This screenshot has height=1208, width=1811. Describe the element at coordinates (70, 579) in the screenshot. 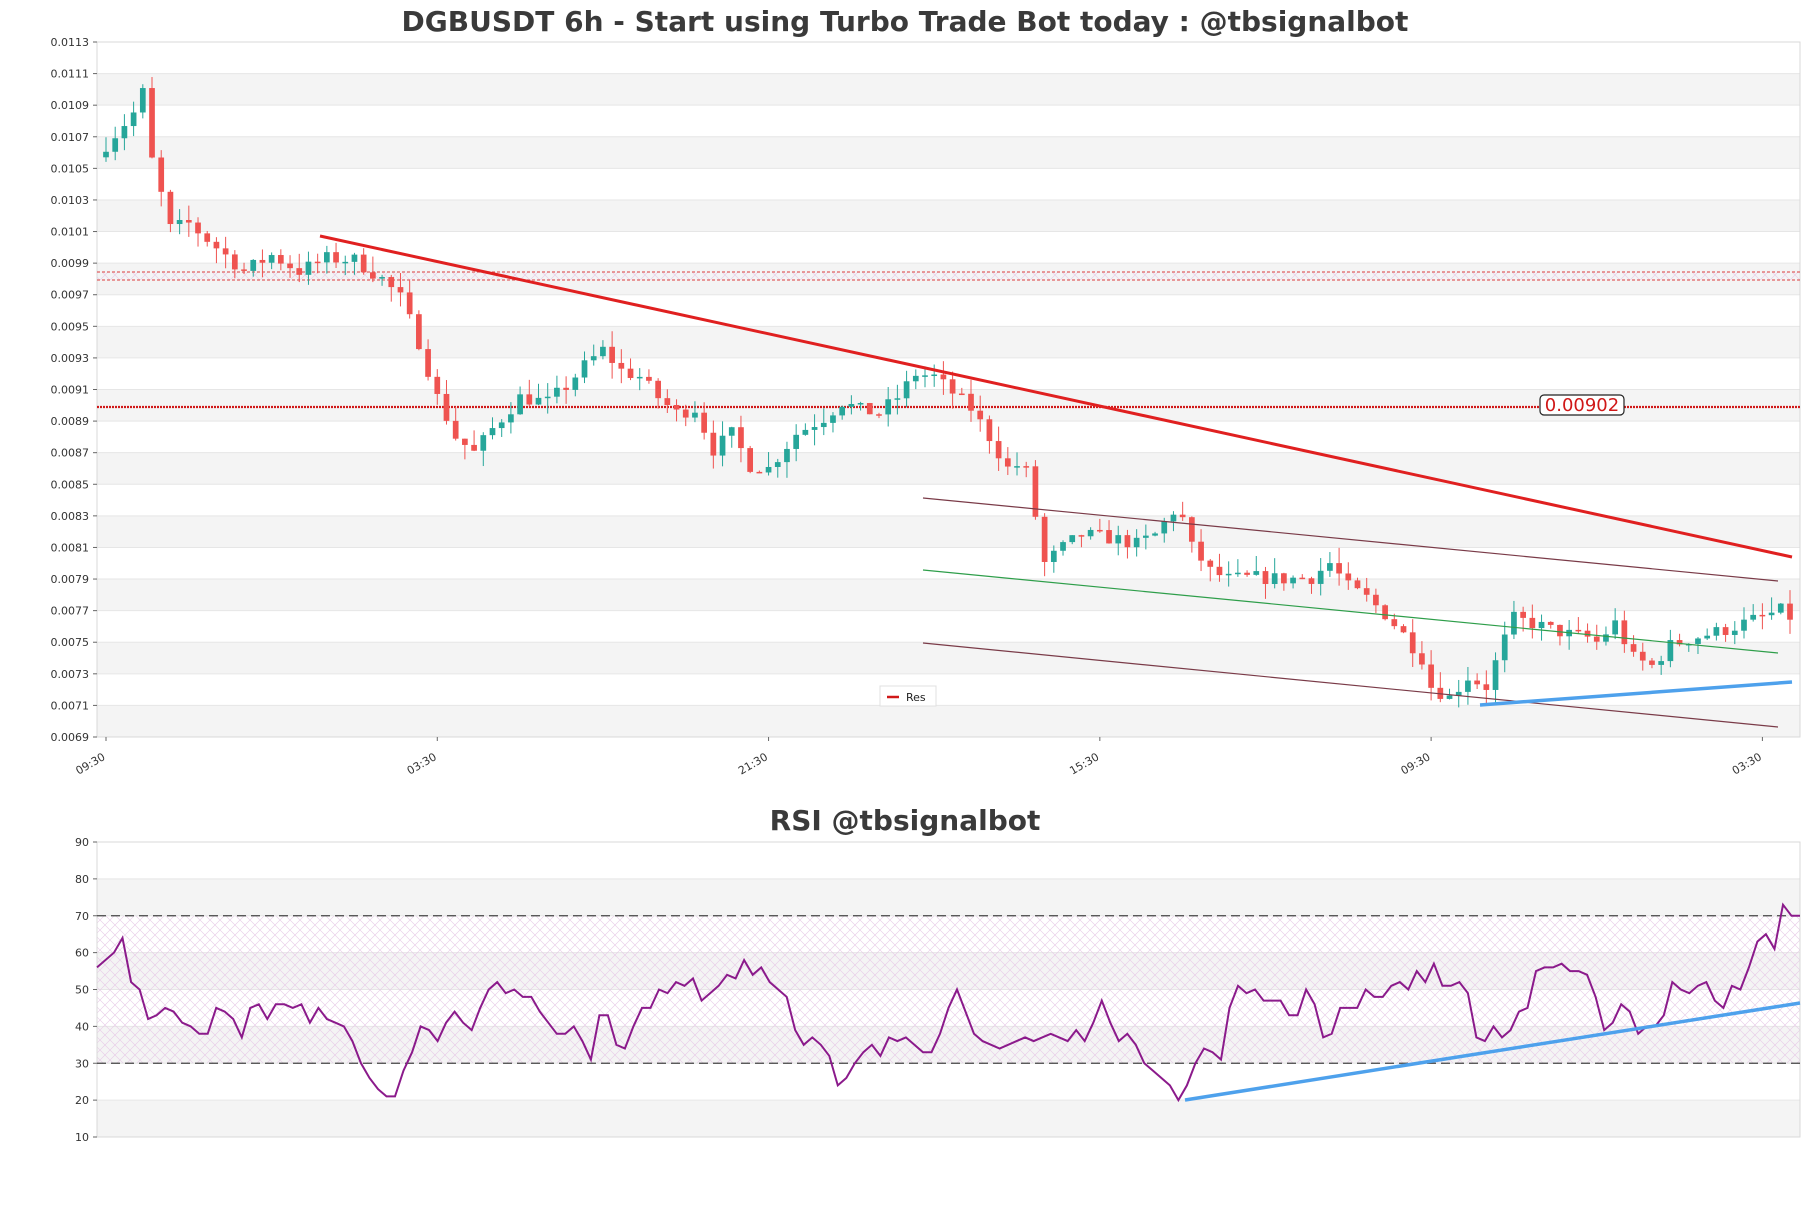

I see `price-y-tick-label: 0.0079` at that location.